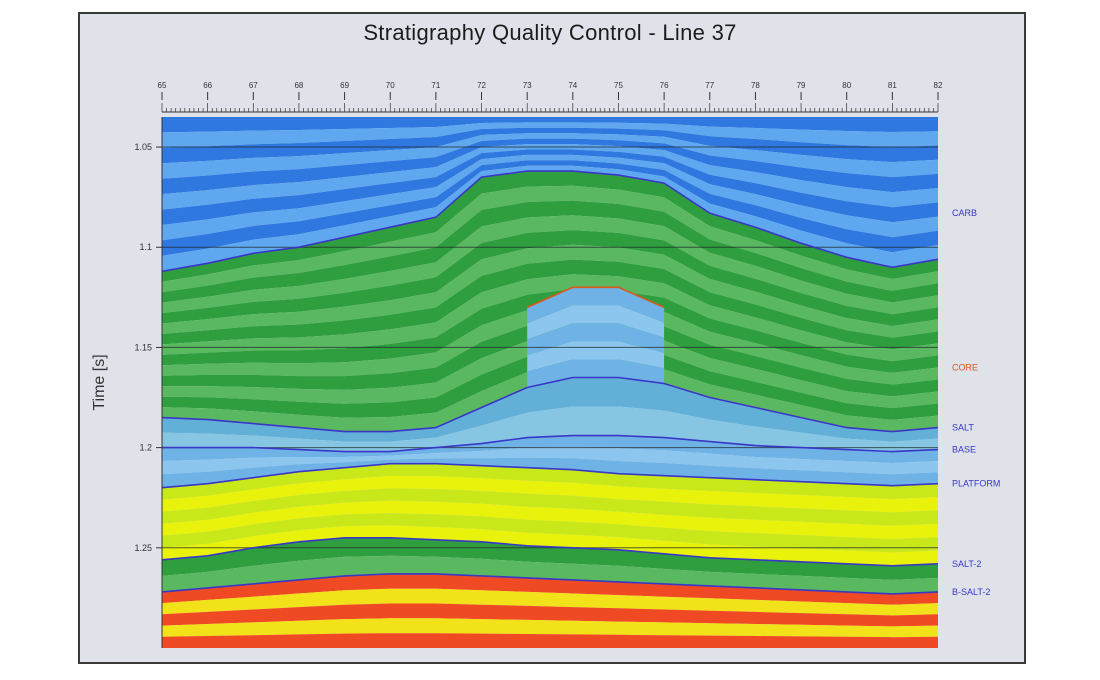  Describe the element at coordinates (550, 475) in the screenshot. I see `horizon-line-platform` at that location.